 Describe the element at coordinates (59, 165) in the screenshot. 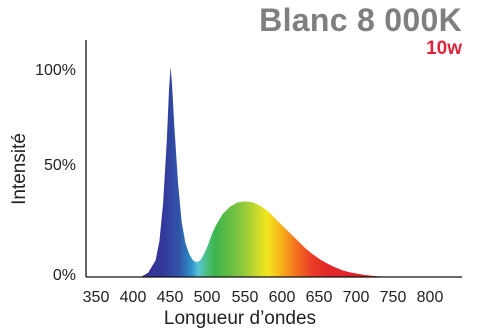

I see `y-tick-label: 50%` at that location.